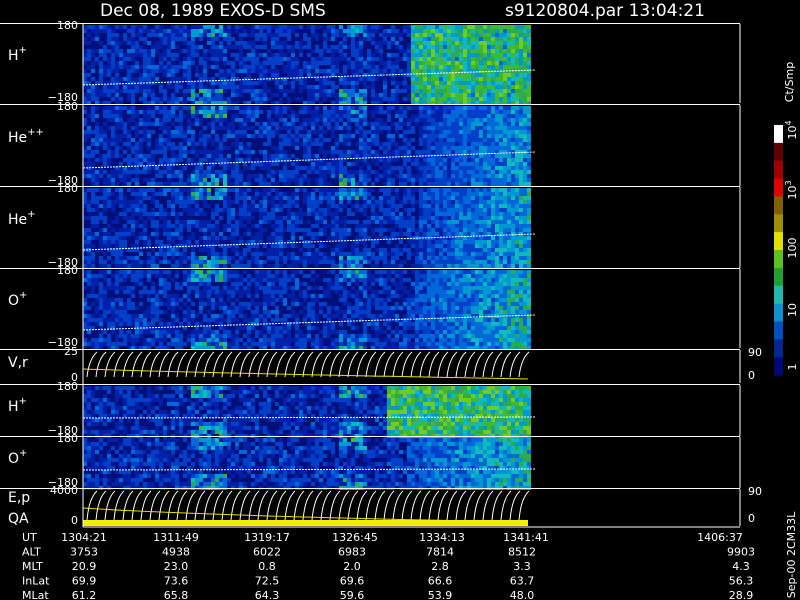 This screenshot has width=800, height=600. Describe the element at coordinates (67, 25) in the screenshot. I see `y-tick-label: 180` at that location.